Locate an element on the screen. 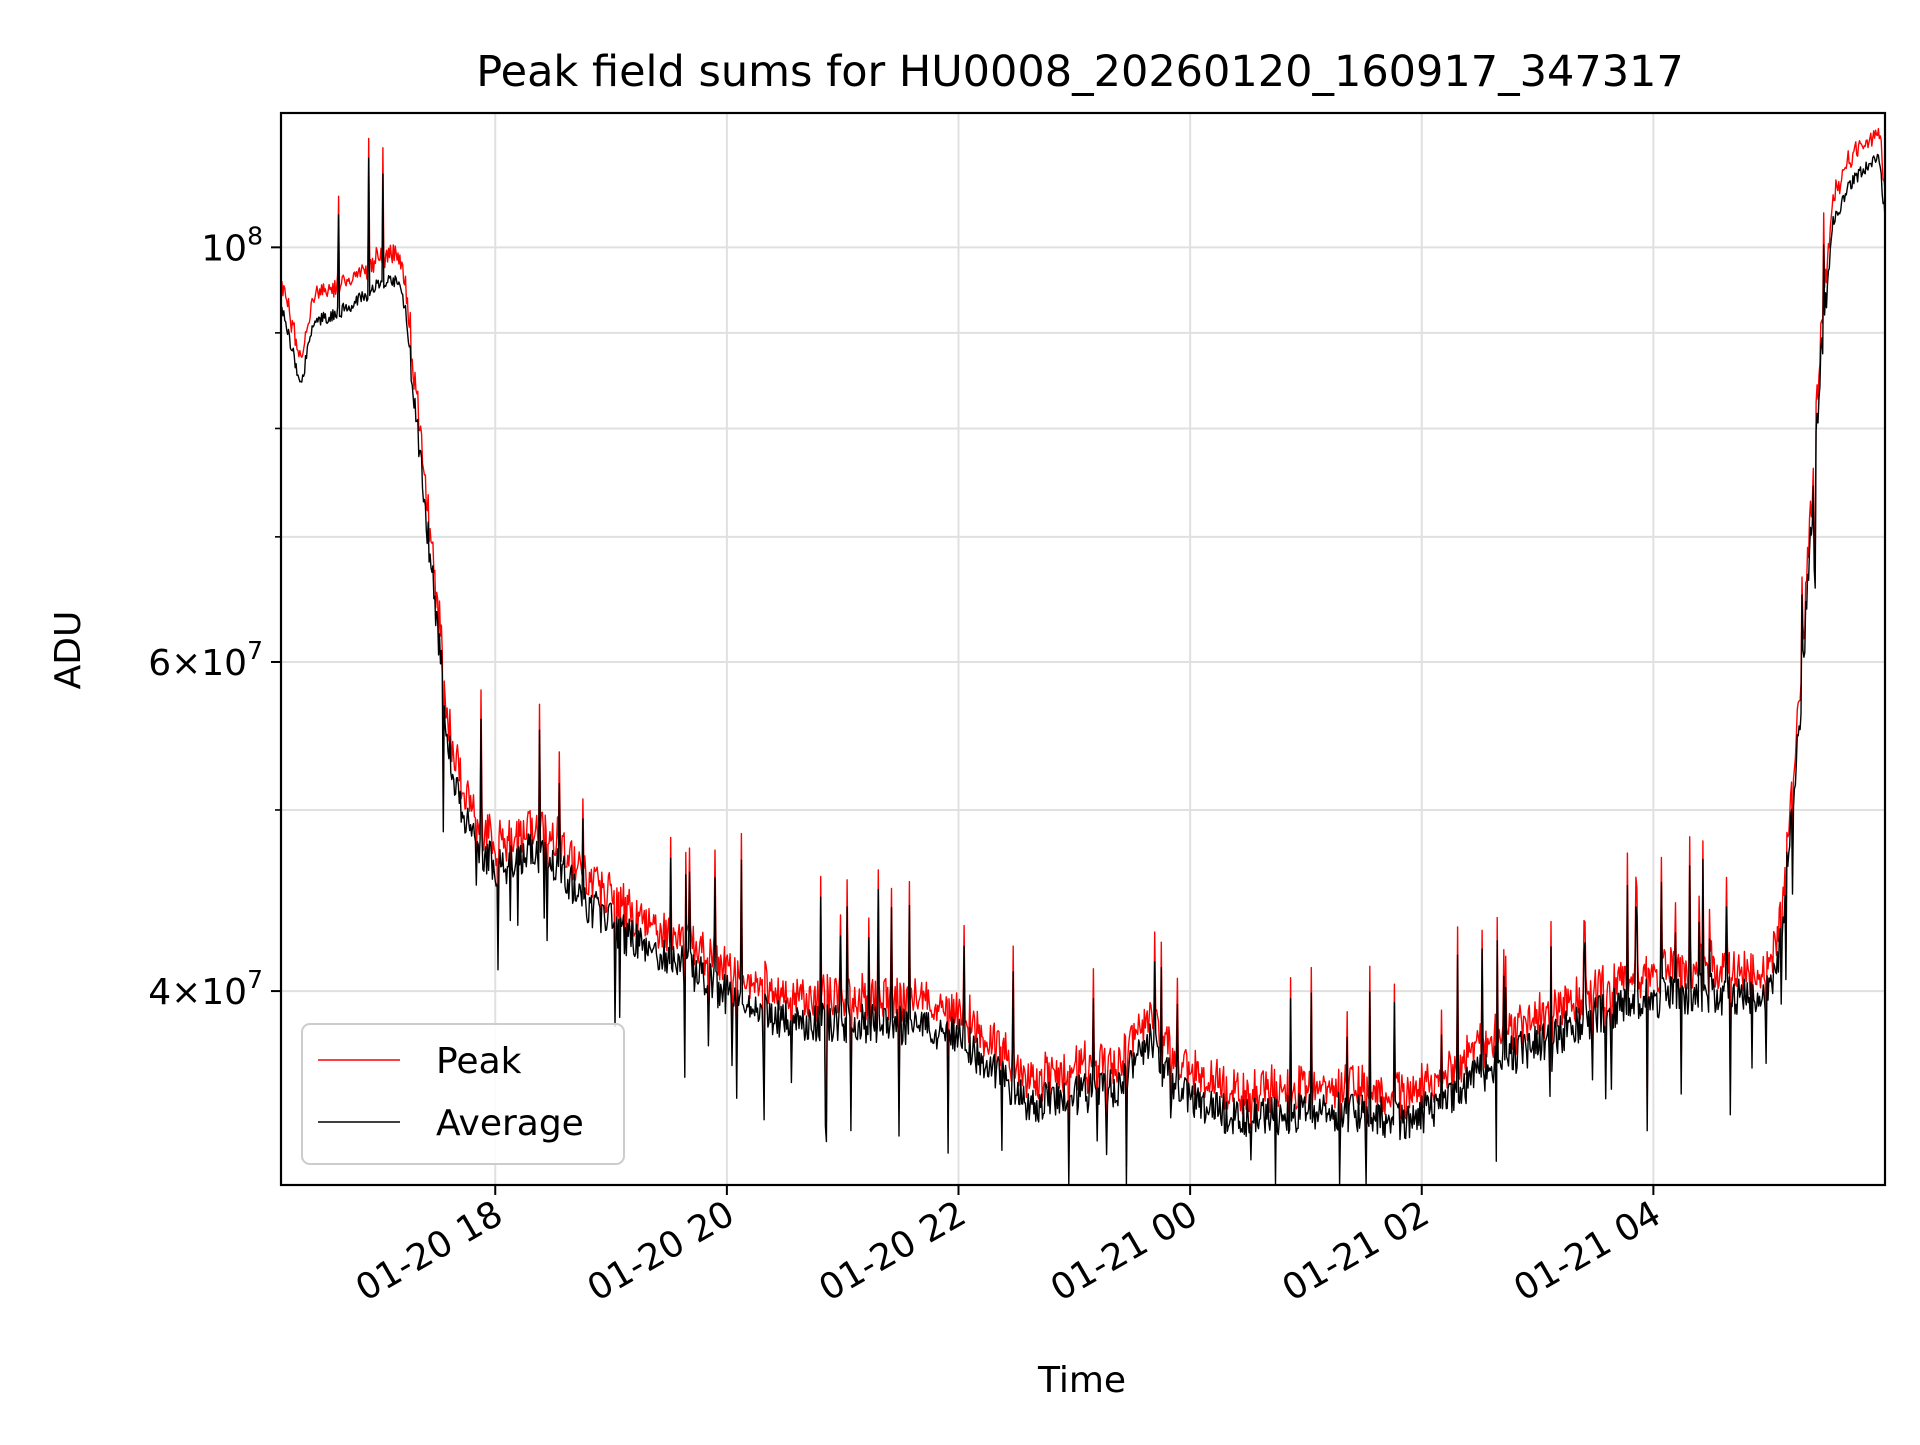 The height and width of the screenshot is (1445, 1920). legend: Peak Average is located at coordinates (463, 1094).